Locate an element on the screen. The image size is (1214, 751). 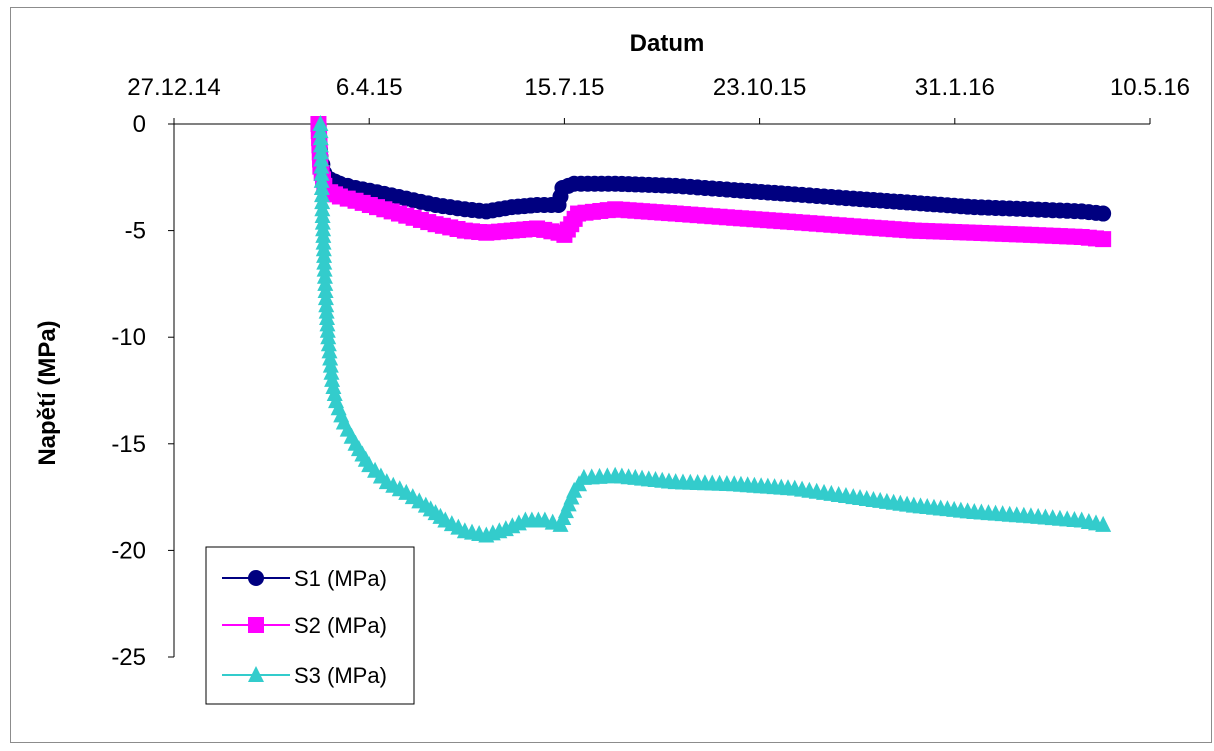
legend: S1 (MPa) S2 (MPa) S3 (MPa) is located at coordinates (310, 625).